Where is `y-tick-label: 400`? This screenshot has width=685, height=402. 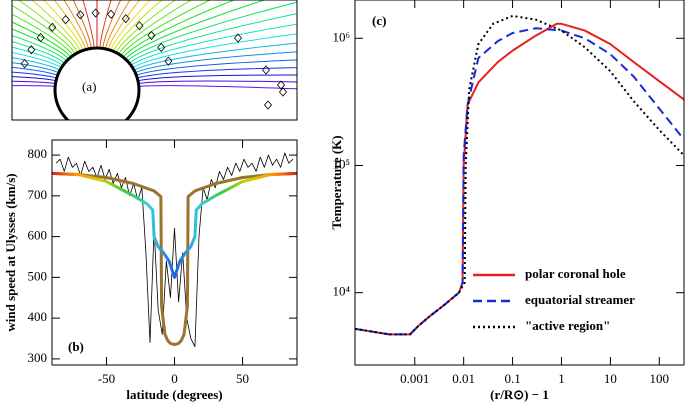 y-tick-label: 400 is located at coordinates (38, 316).